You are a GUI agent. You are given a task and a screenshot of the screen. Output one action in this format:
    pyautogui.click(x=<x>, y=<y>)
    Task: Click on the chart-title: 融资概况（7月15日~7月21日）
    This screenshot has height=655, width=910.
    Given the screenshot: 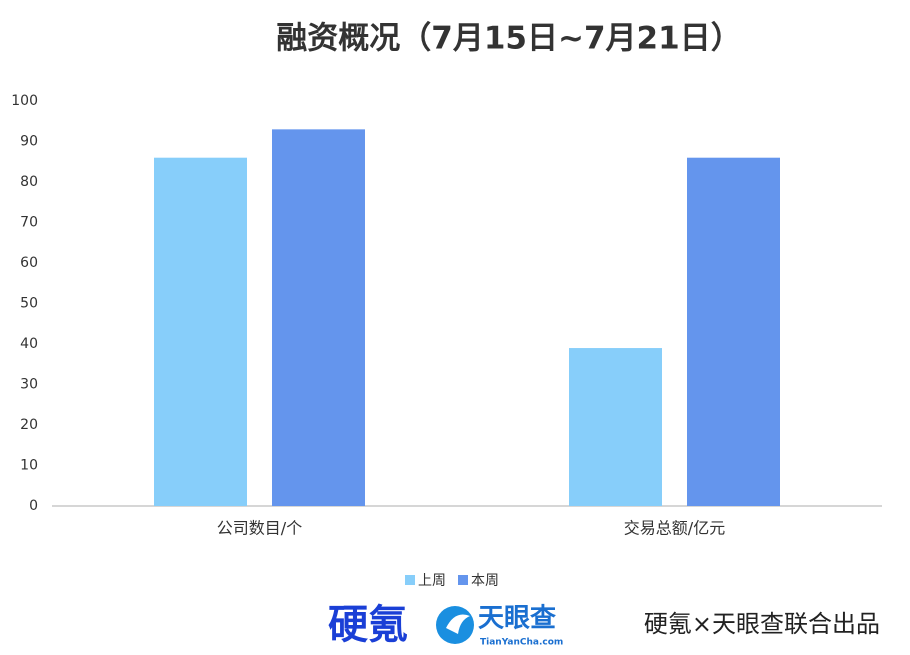 What is the action you would take?
    pyautogui.click(x=508, y=39)
    